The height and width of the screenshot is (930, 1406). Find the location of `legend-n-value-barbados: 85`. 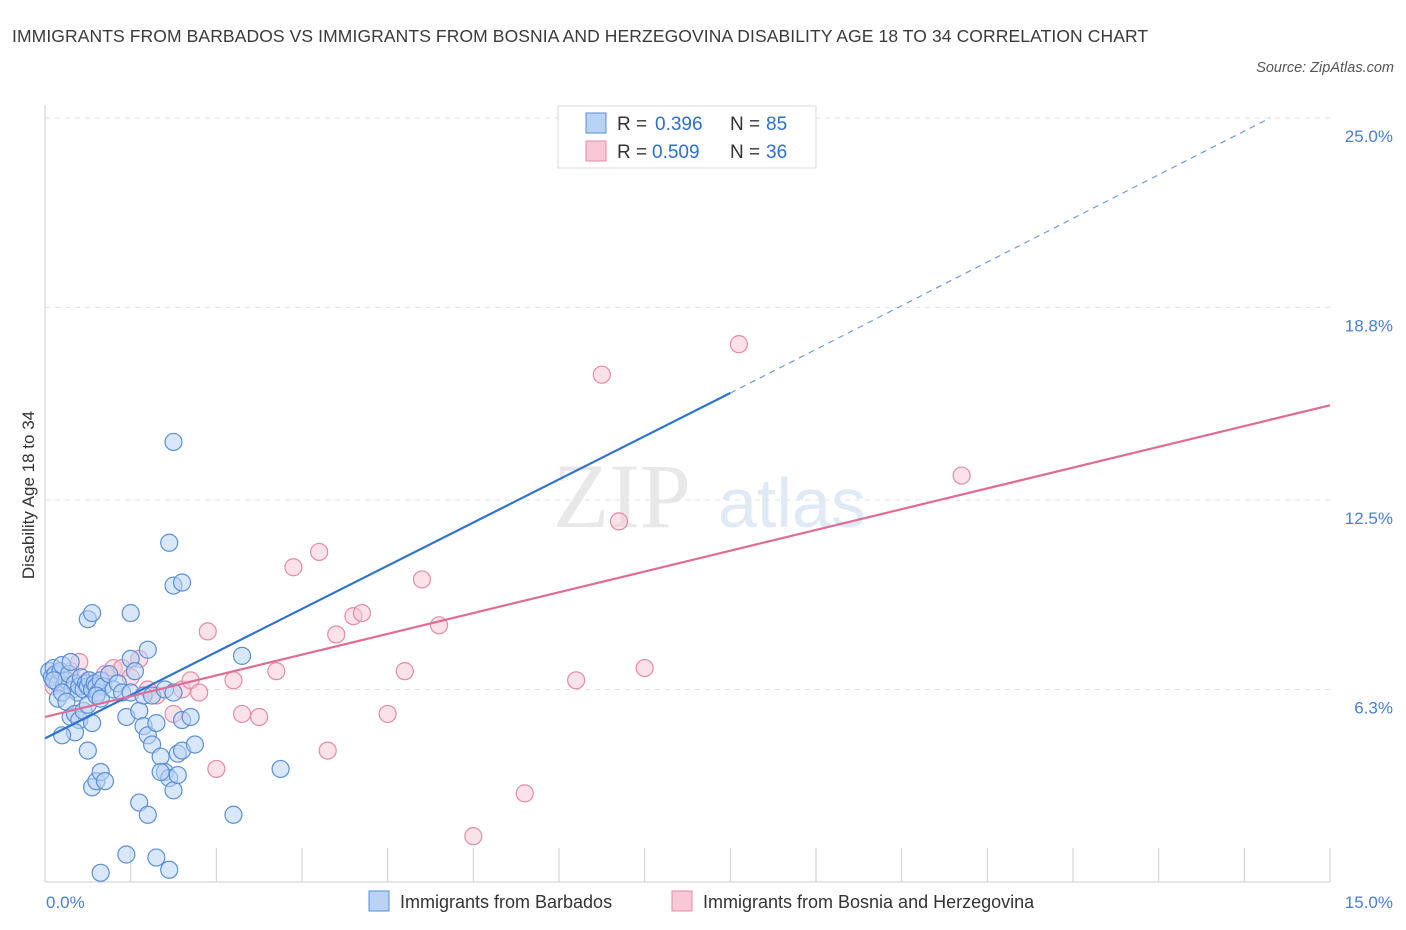

legend-n-value-barbados: 85 is located at coordinates (776, 124).